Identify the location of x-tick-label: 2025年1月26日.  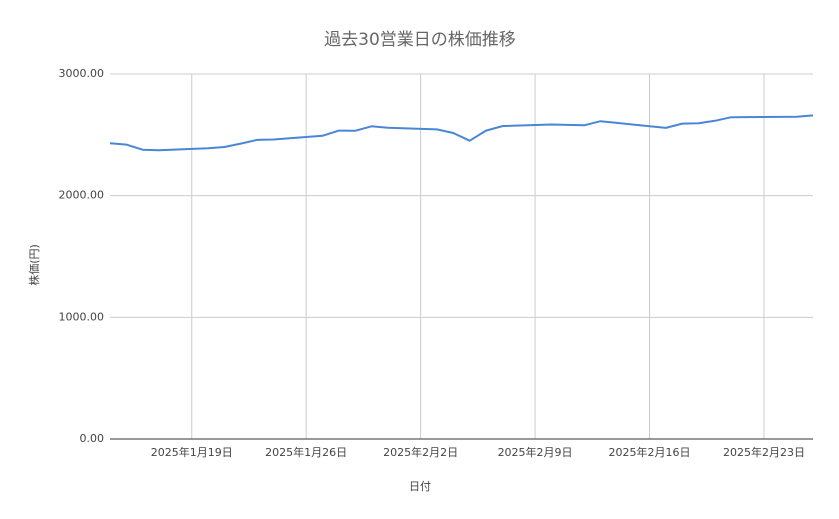
(306, 452).